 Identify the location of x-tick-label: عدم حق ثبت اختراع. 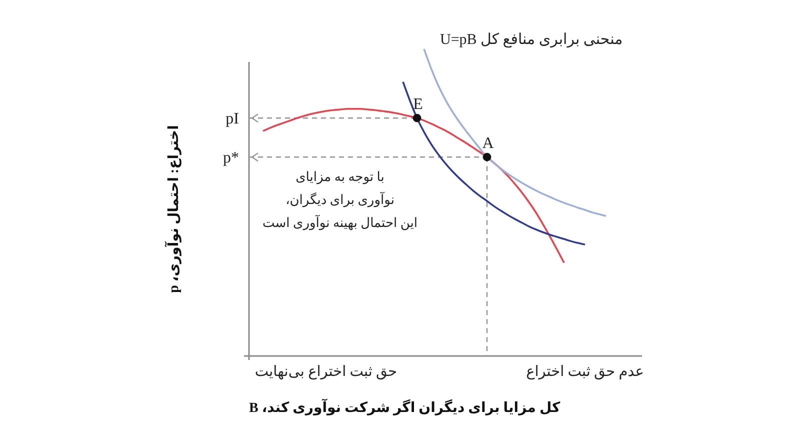
(585, 372).